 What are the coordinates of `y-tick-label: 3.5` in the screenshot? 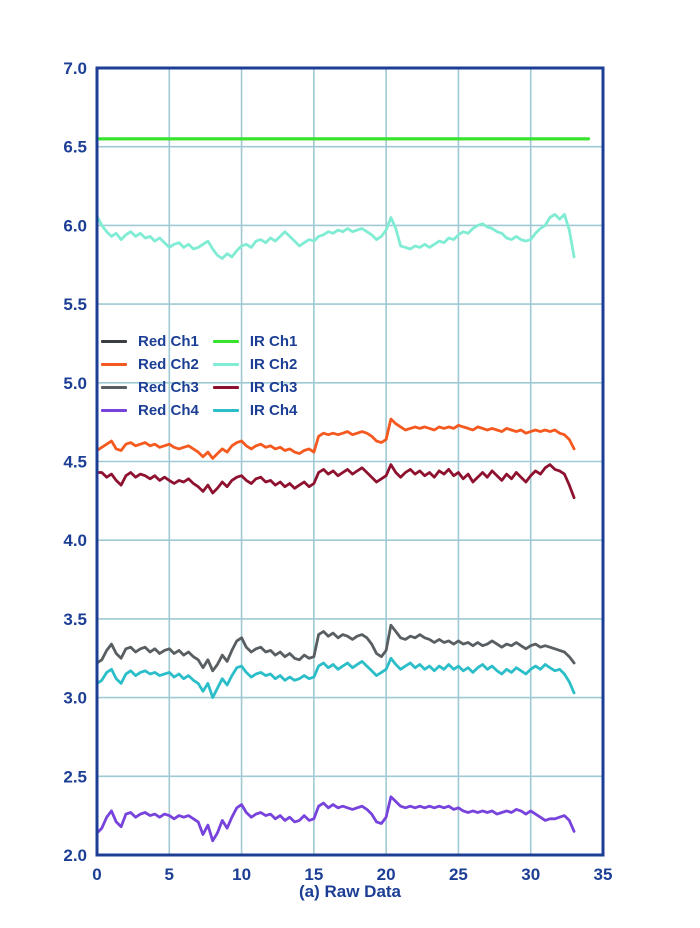 It's located at (75, 619).